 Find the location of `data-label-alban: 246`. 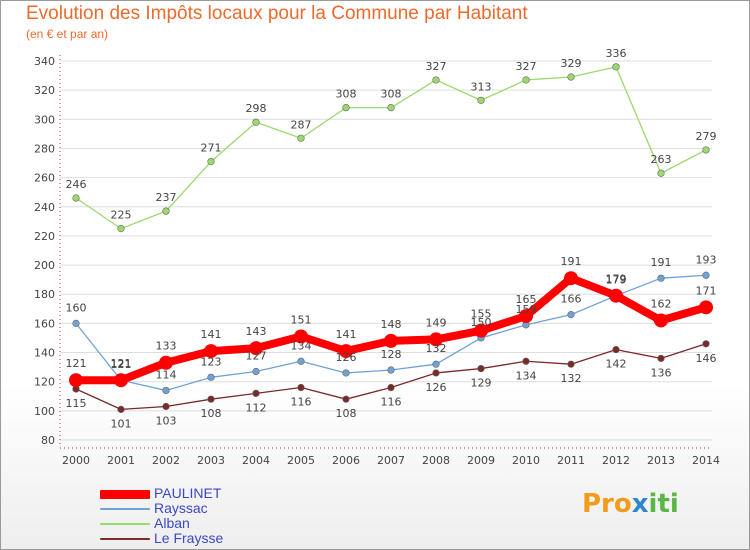

data-label-alban: 246 is located at coordinates (76, 184).